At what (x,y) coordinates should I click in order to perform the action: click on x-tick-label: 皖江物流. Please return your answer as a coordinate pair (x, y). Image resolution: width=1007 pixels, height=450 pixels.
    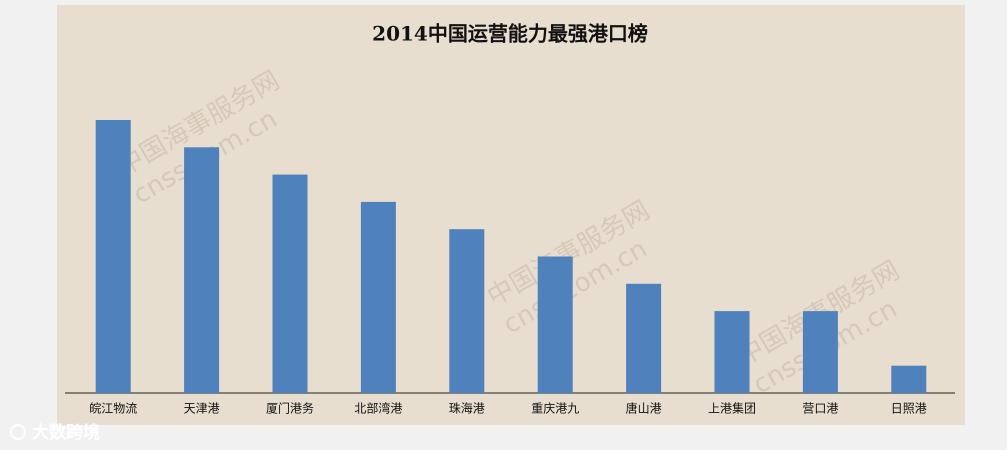
    Looking at the image, I should click on (113, 409).